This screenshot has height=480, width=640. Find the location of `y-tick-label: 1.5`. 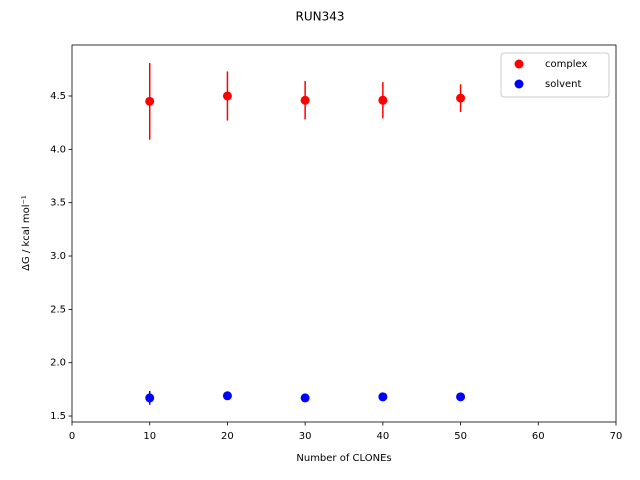

y-tick-label: 1.5 is located at coordinates (58, 416).